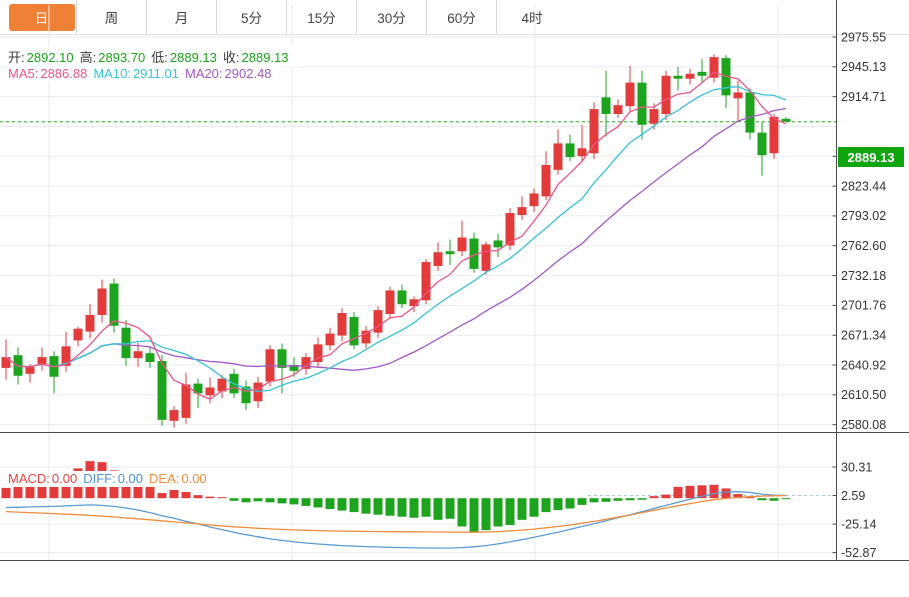 Image resolution: width=909 pixels, height=597 pixels. Describe the element at coordinates (248, 73) in the screenshot. I see `stat-value: 2902.48` at that location.